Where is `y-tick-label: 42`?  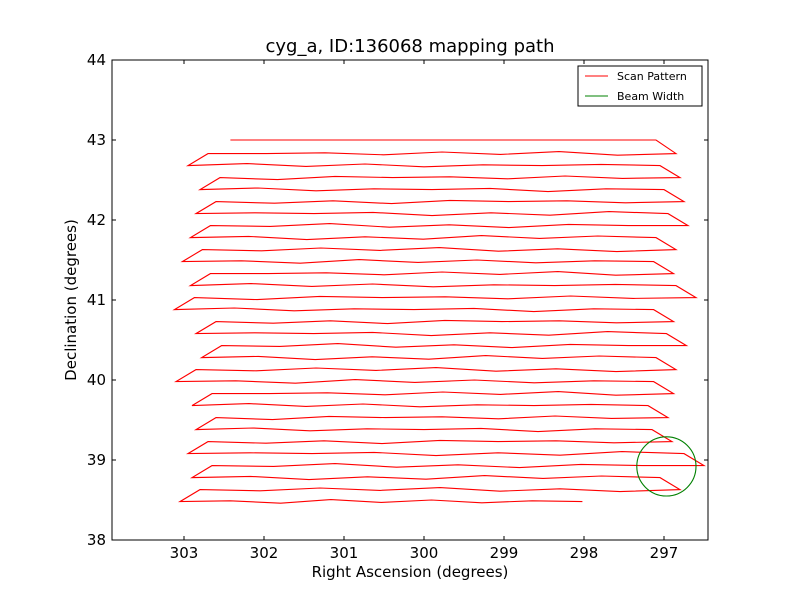
y-tick-label: 42 is located at coordinates (96, 220).